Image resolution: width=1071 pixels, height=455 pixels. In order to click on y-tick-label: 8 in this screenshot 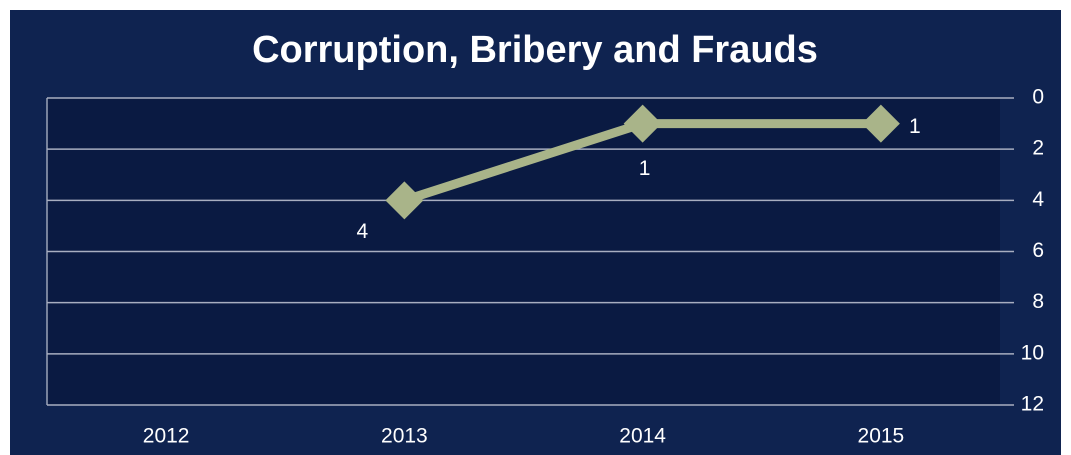, I will do `click(1038, 301)`.